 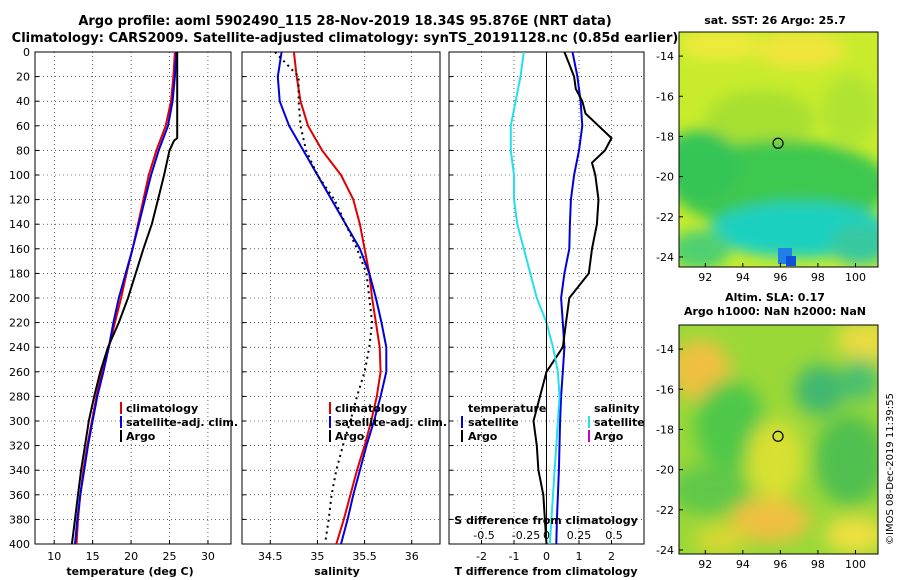 I want to click on x-tick-label: 35, so click(x=317, y=556).